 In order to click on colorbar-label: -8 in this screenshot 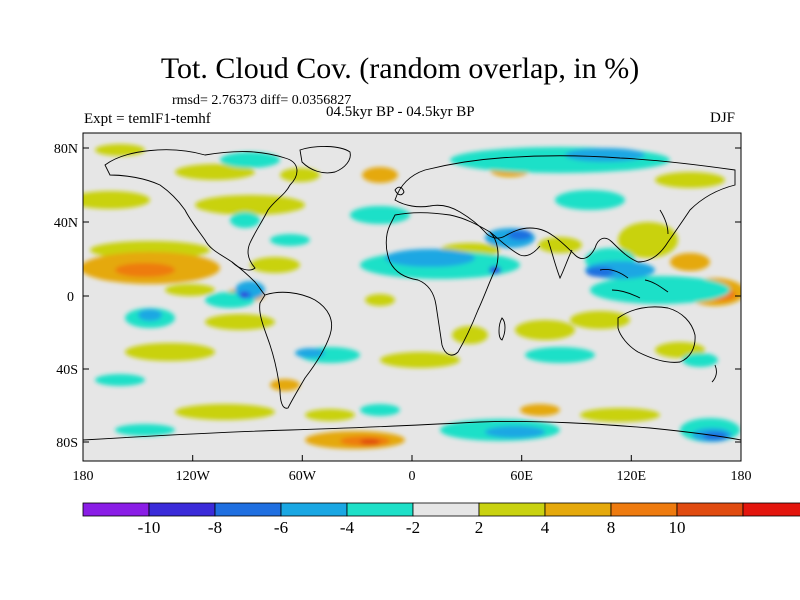, I will do `click(215, 527)`.